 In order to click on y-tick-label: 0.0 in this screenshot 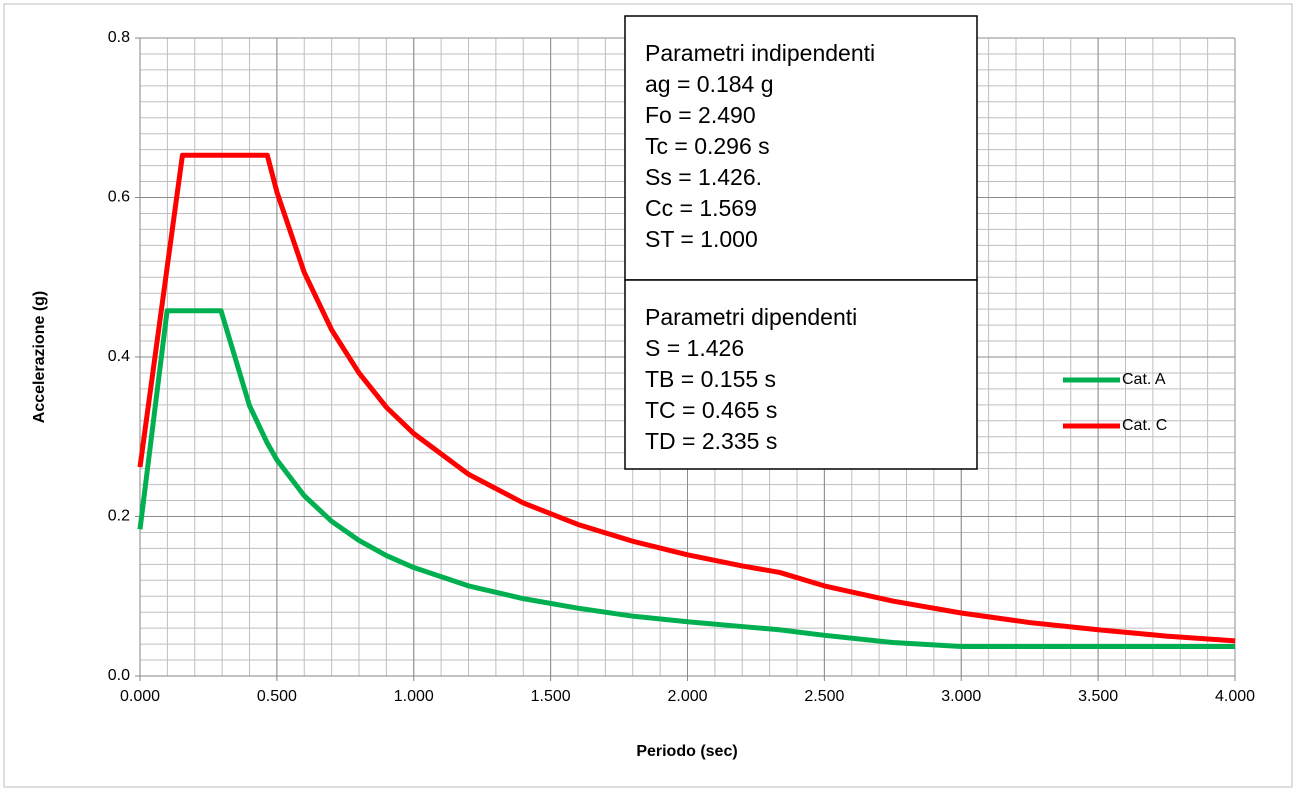, I will do `click(119, 675)`.